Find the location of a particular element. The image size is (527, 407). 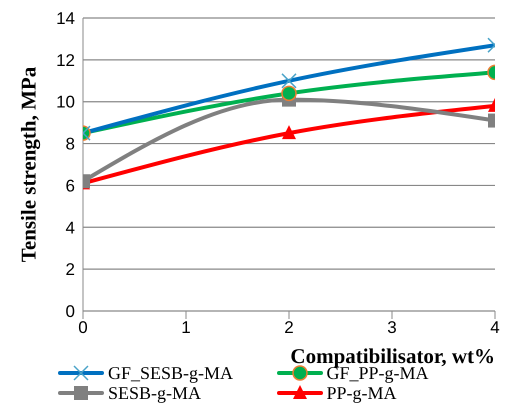

y-tick-label: 8 is located at coordinates (70, 144).